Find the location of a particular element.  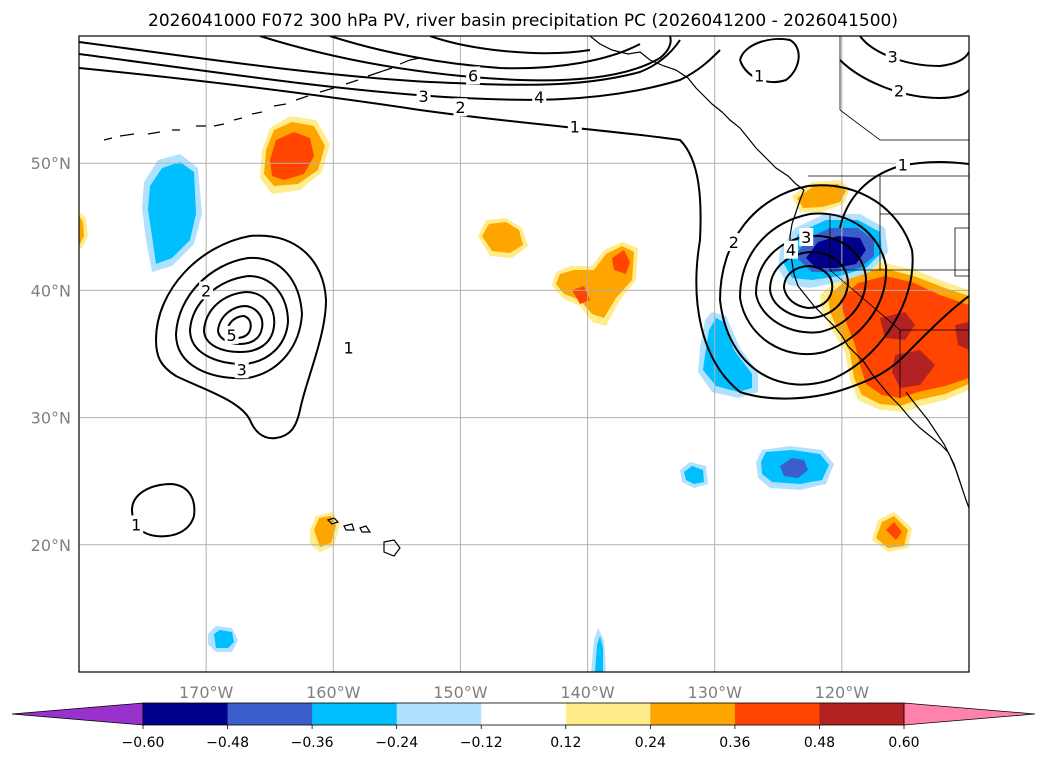

contour-north-inner is located at coordinates (510, 45).